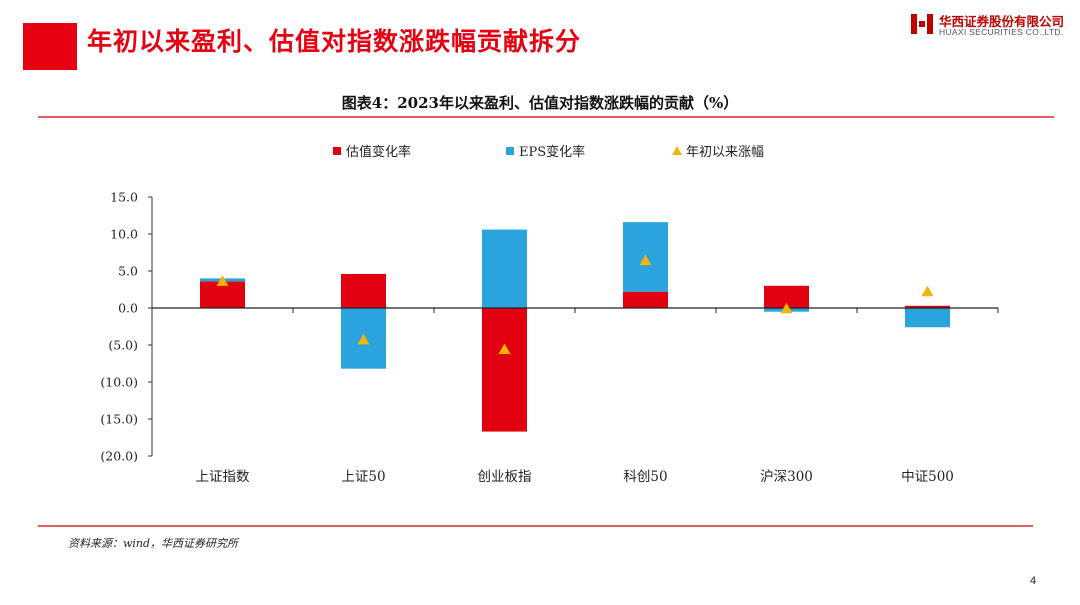 The height and width of the screenshot is (605, 1080). I want to click on title-divider, so click(546, 117).